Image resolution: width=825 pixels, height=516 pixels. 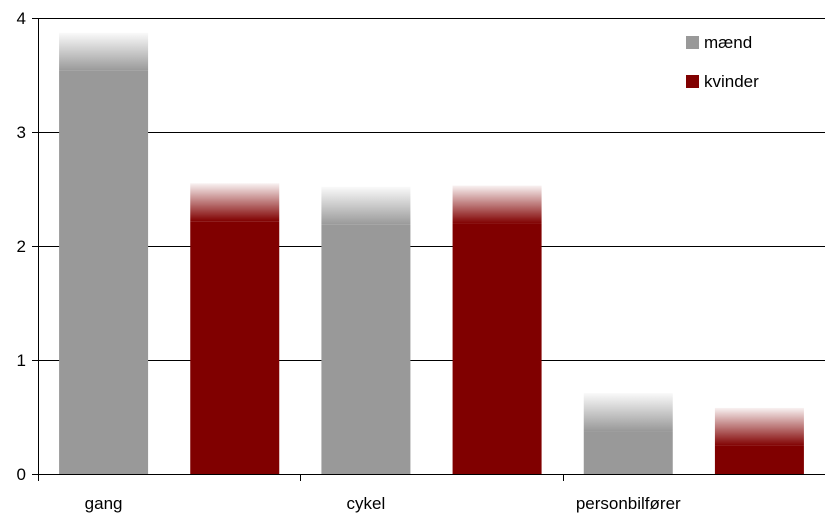 I want to click on x-category-label-0: gang, so click(x=104, y=503).